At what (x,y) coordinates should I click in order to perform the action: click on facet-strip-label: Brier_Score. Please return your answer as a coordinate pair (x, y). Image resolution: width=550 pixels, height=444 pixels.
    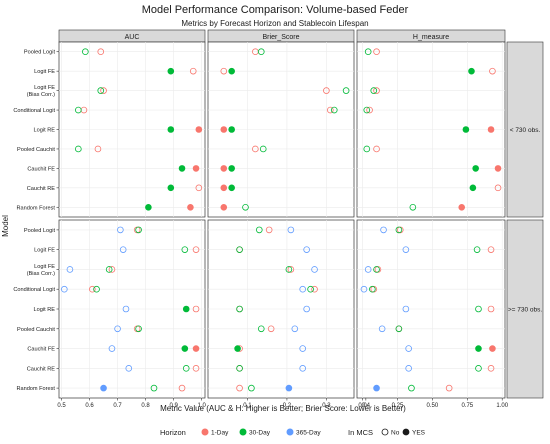
    Looking at the image, I should click on (281, 37).